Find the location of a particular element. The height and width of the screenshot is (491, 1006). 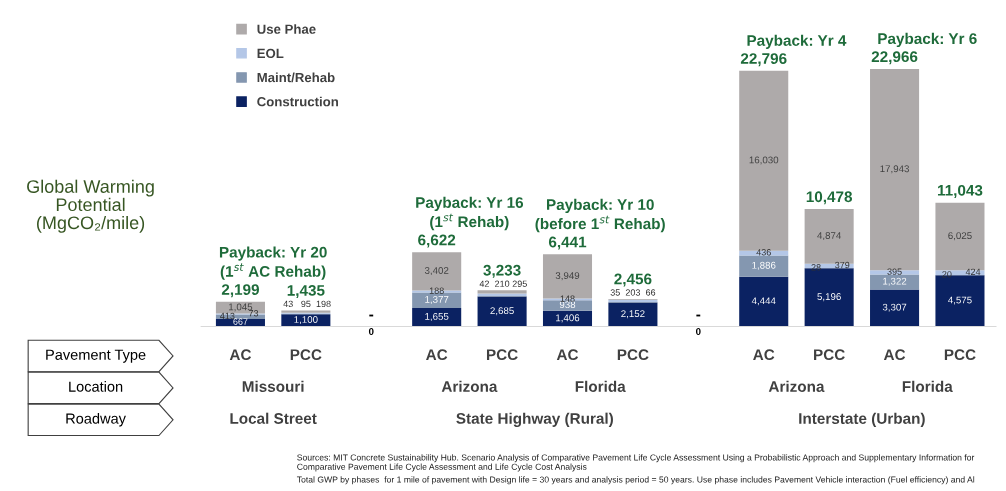

total-label: 6,441 is located at coordinates (567, 243).